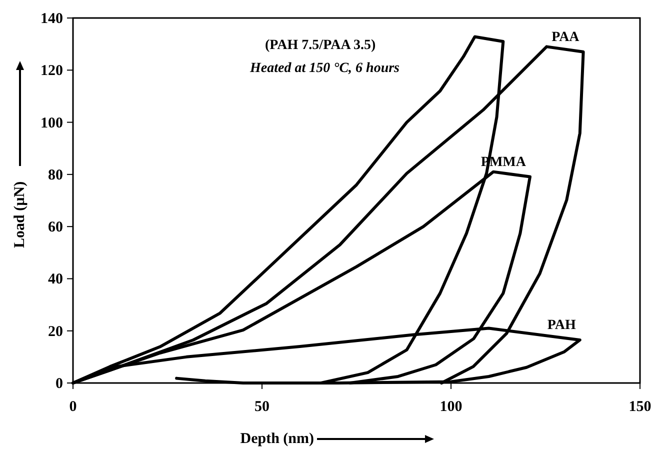 This screenshot has width=653, height=451. Describe the element at coordinates (566, 37) in the screenshot. I see `series-label: PAA` at that location.